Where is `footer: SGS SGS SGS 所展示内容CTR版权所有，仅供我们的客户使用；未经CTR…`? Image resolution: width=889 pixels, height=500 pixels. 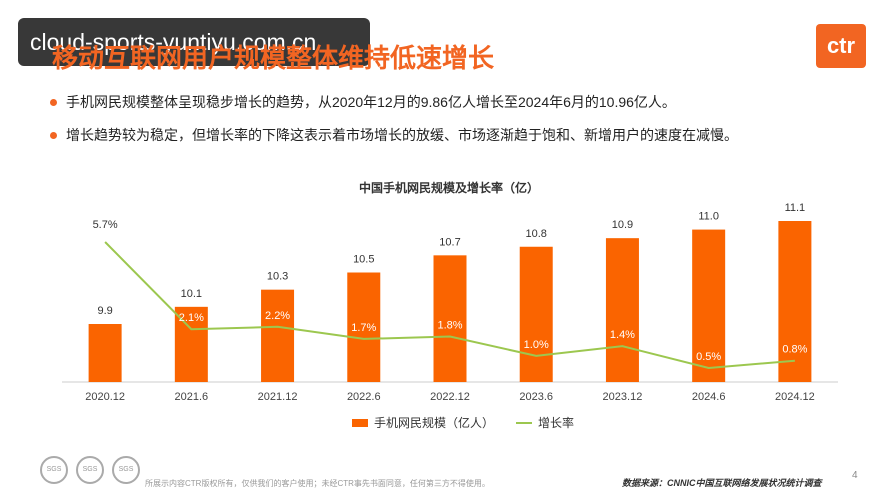 footer: SGS SGS SGS 所展示内容CTR版权所有，仅供我们的客户使用；未经CTR… is located at coordinates (444, 473).